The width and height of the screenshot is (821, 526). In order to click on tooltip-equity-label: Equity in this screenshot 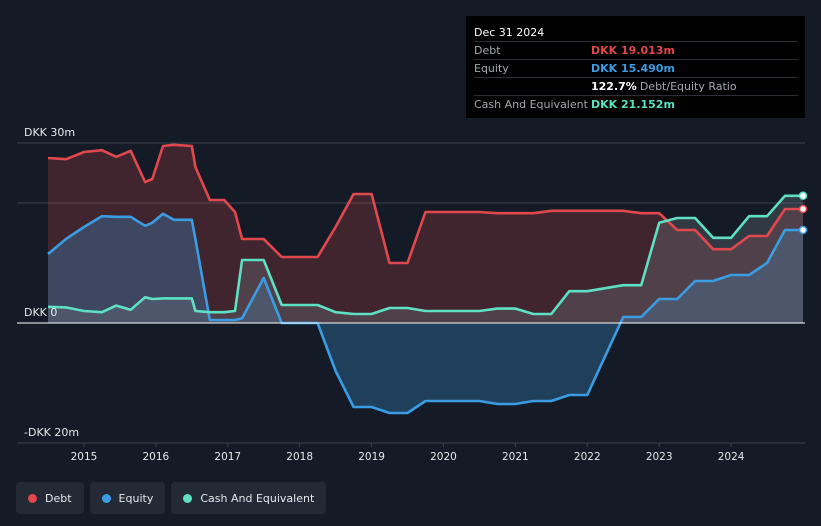, I will do `click(491, 68)`.